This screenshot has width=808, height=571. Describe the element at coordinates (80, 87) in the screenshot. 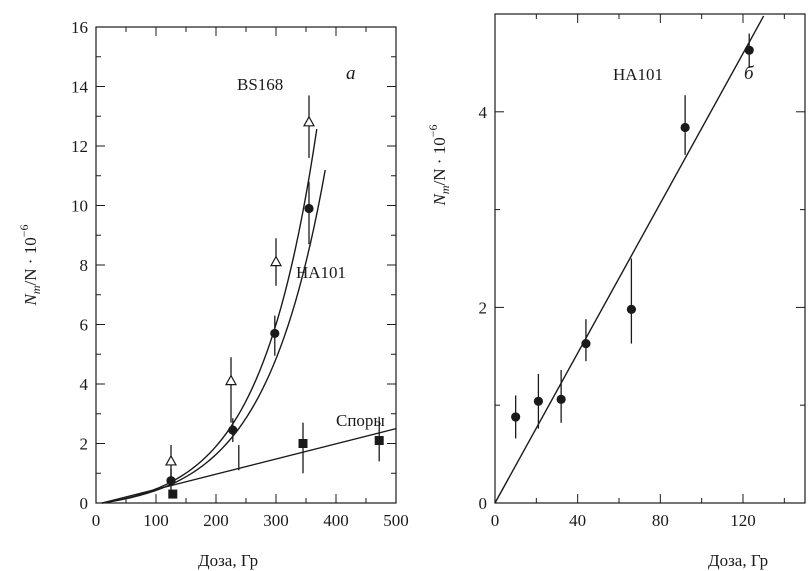

I see `panel-a-ytick-label: 14` at that location.